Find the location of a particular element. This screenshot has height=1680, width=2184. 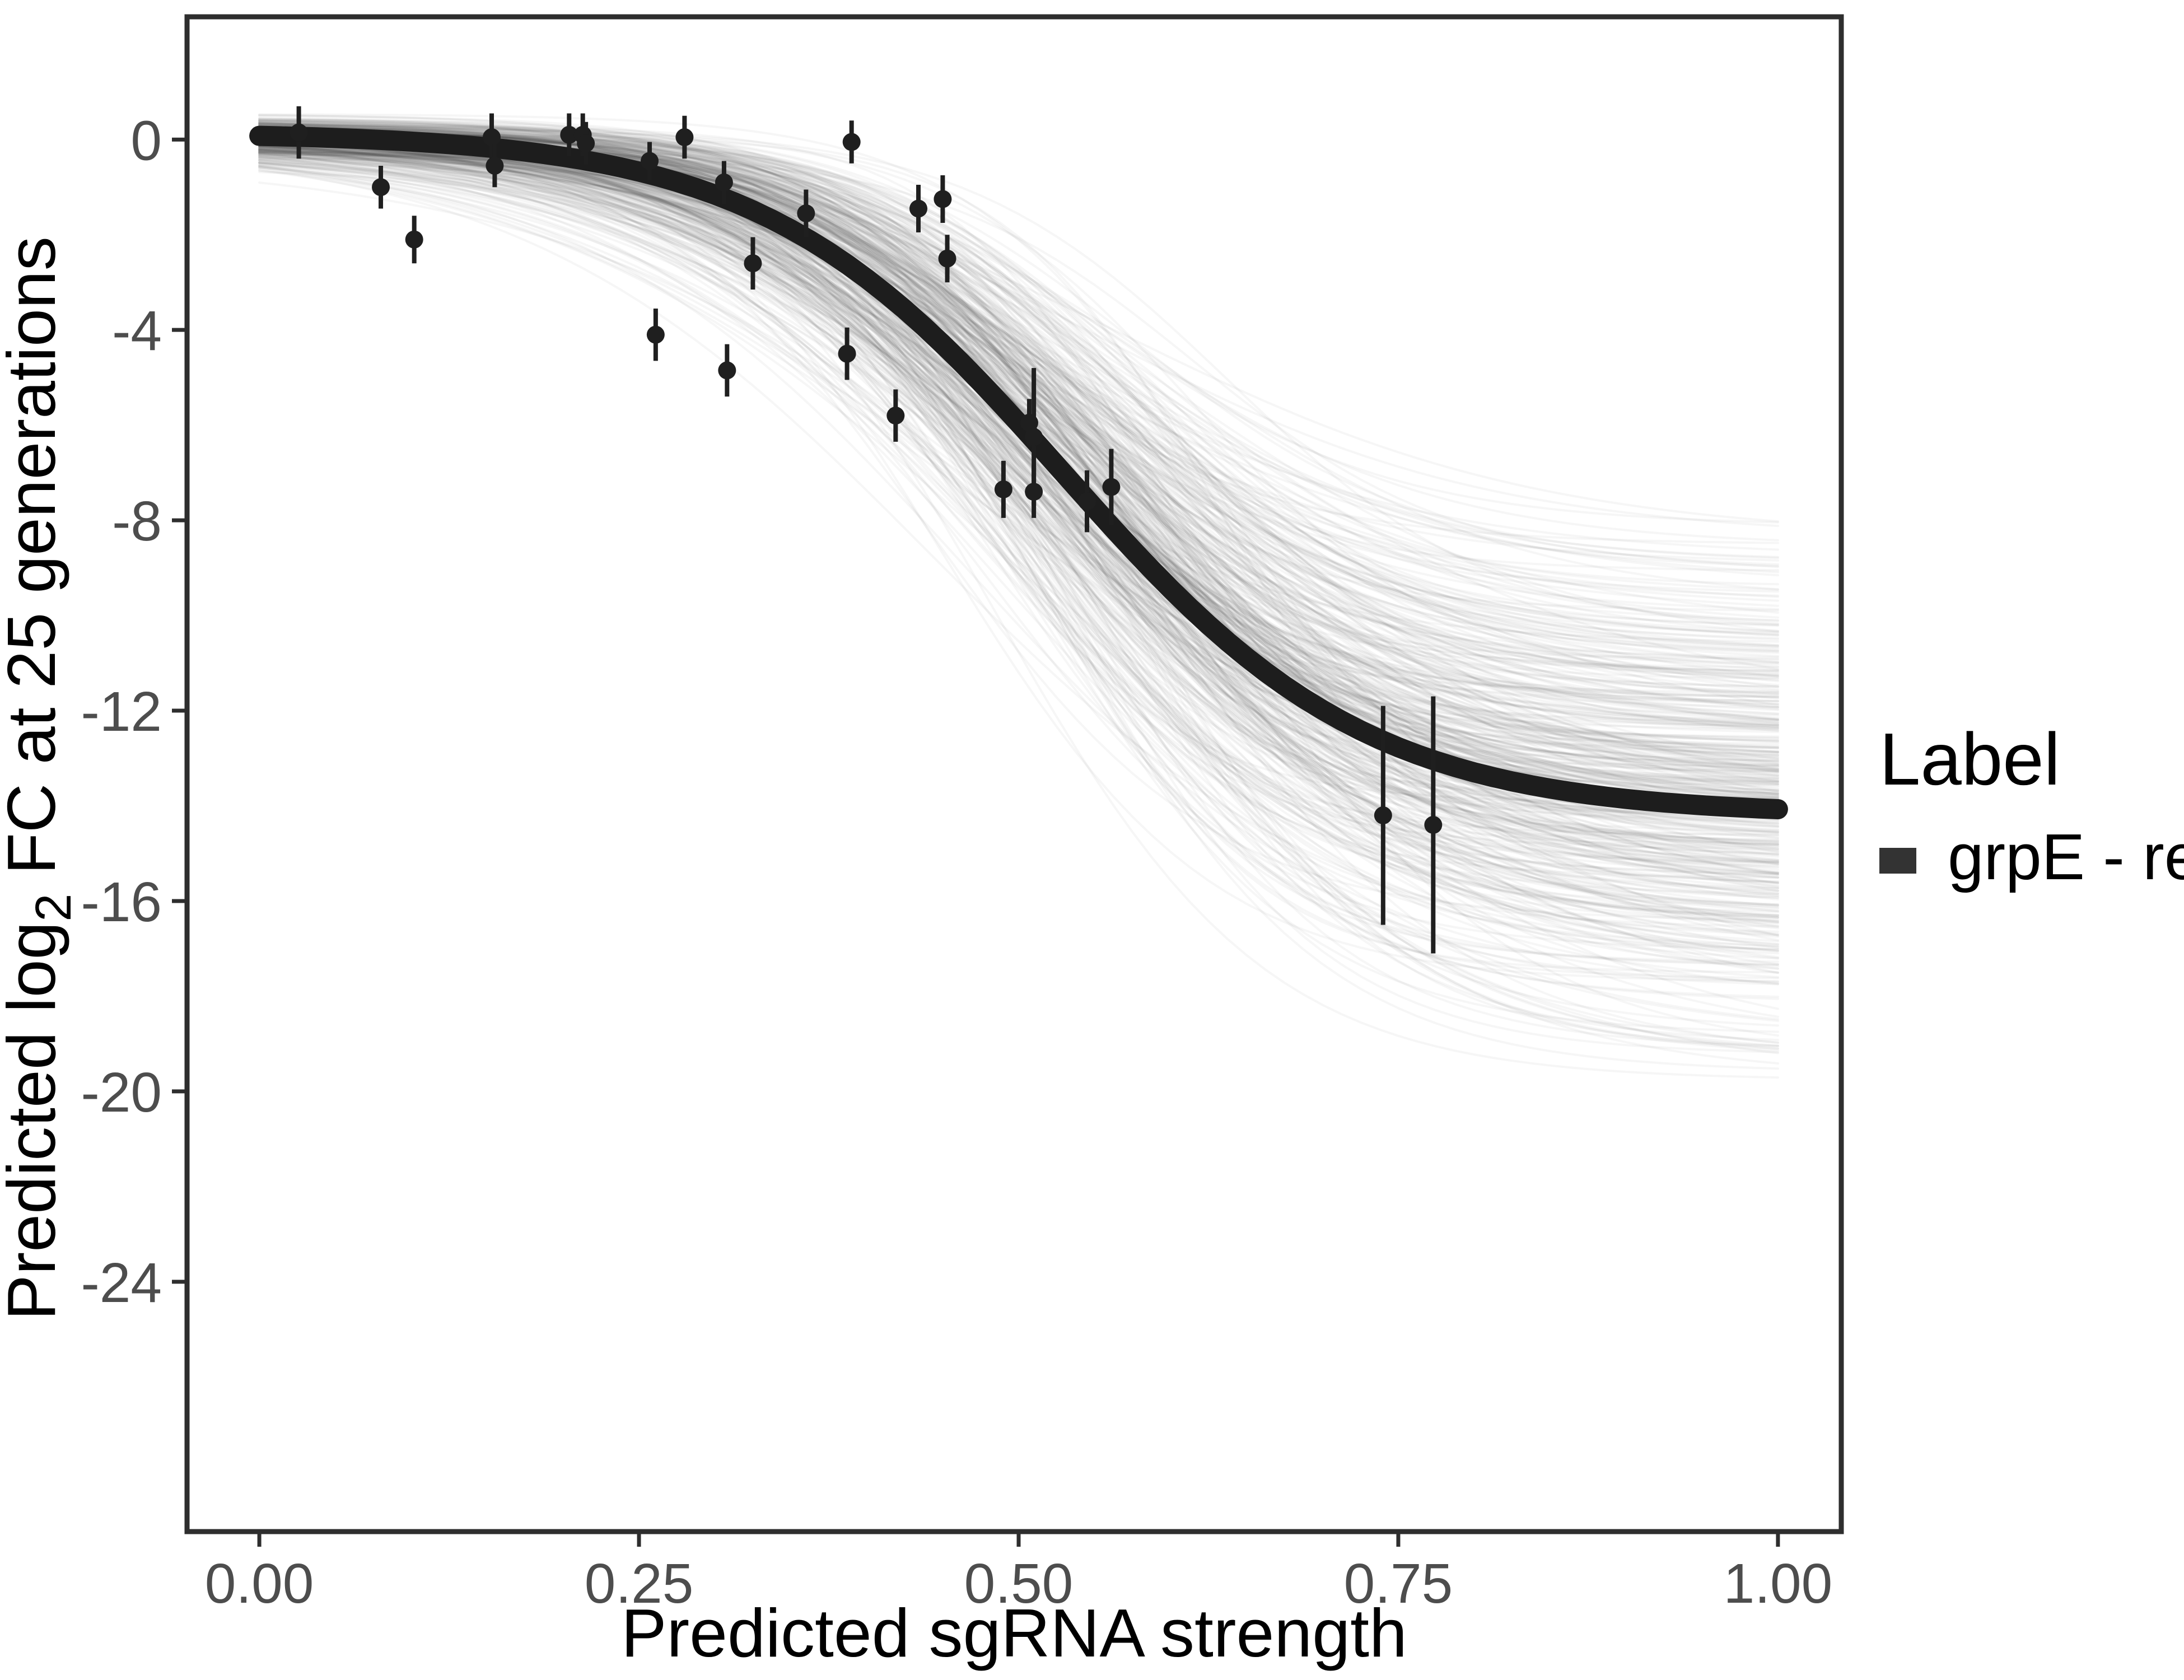

y-tick-label: -24 is located at coordinates (122, 1283).